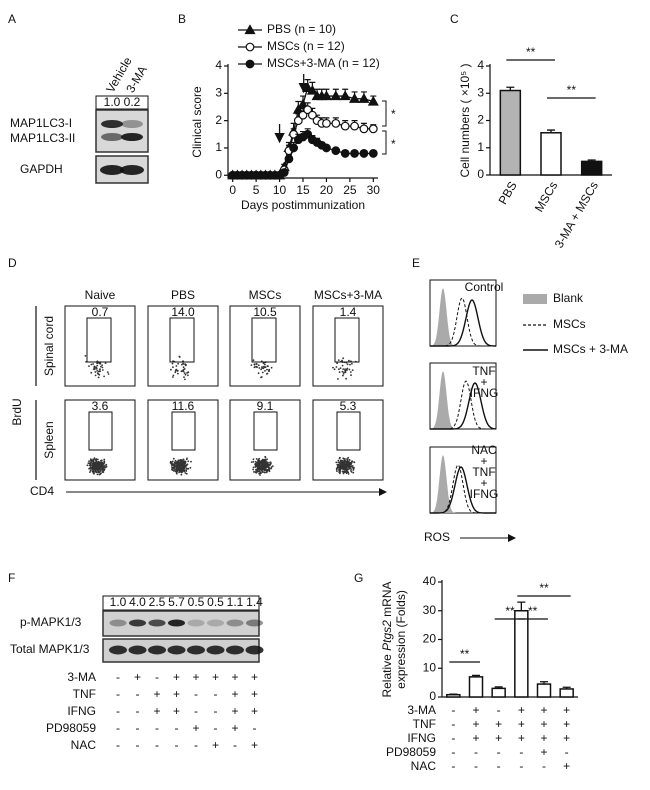  Describe the element at coordinates (254, 602) in the screenshot. I see `band-ratio: 1.4` at that location.